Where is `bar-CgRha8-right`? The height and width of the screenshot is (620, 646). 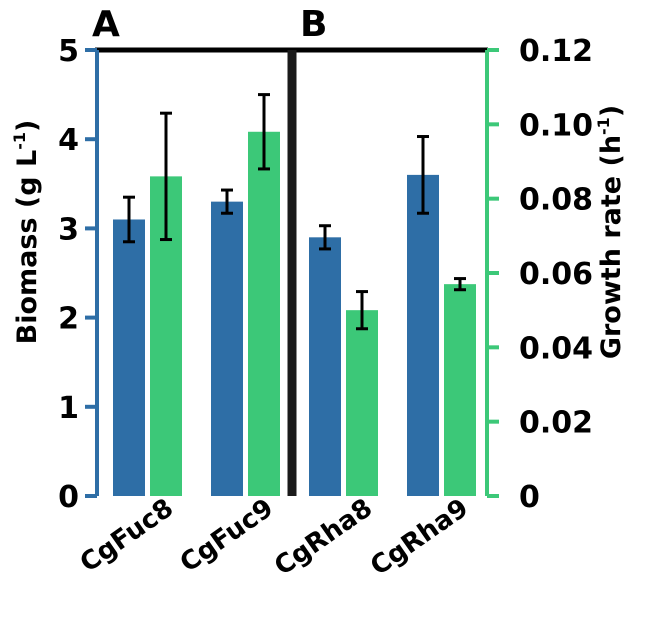
bar-CgRha8-right is located at coordinates (362, 403).